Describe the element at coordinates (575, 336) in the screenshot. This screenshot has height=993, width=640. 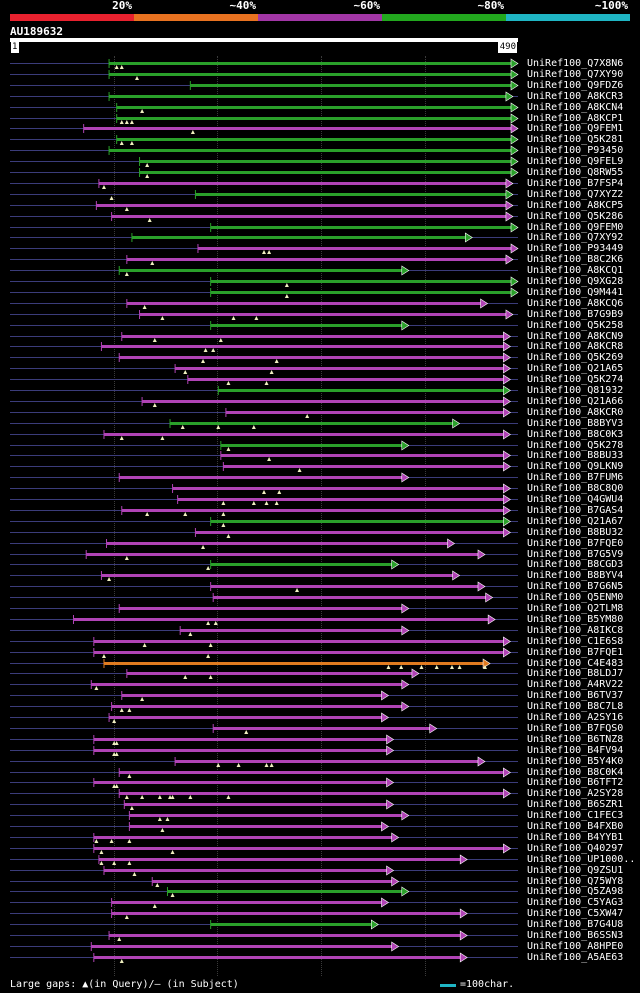
I see `hit-label-link: UniRef100_A8KCN9` at that location.